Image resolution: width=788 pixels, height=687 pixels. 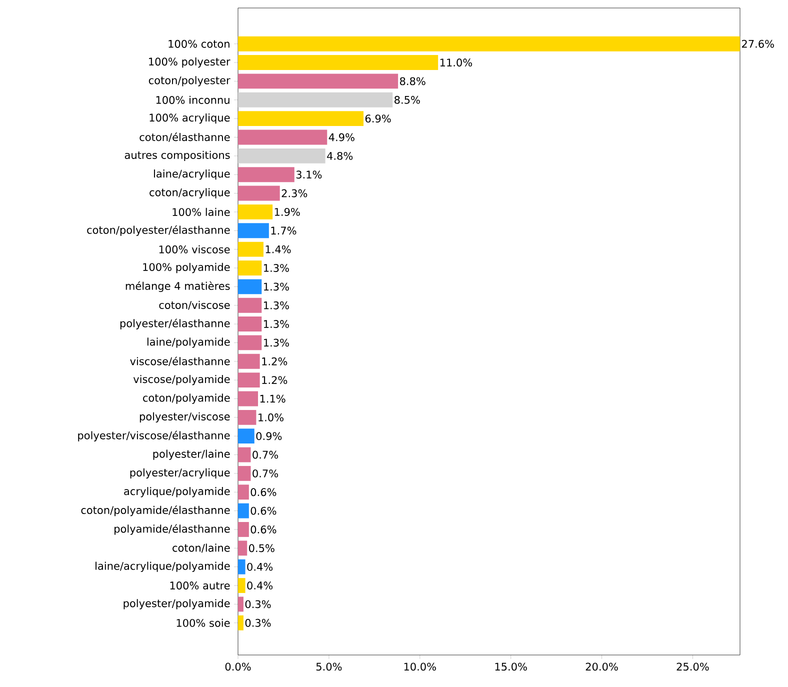 What do you see at coordinates (155, 511) in the screenshot?
I see `y-tick-label: coton/polyamide/élasthanne` at bounding box center [155, 511].